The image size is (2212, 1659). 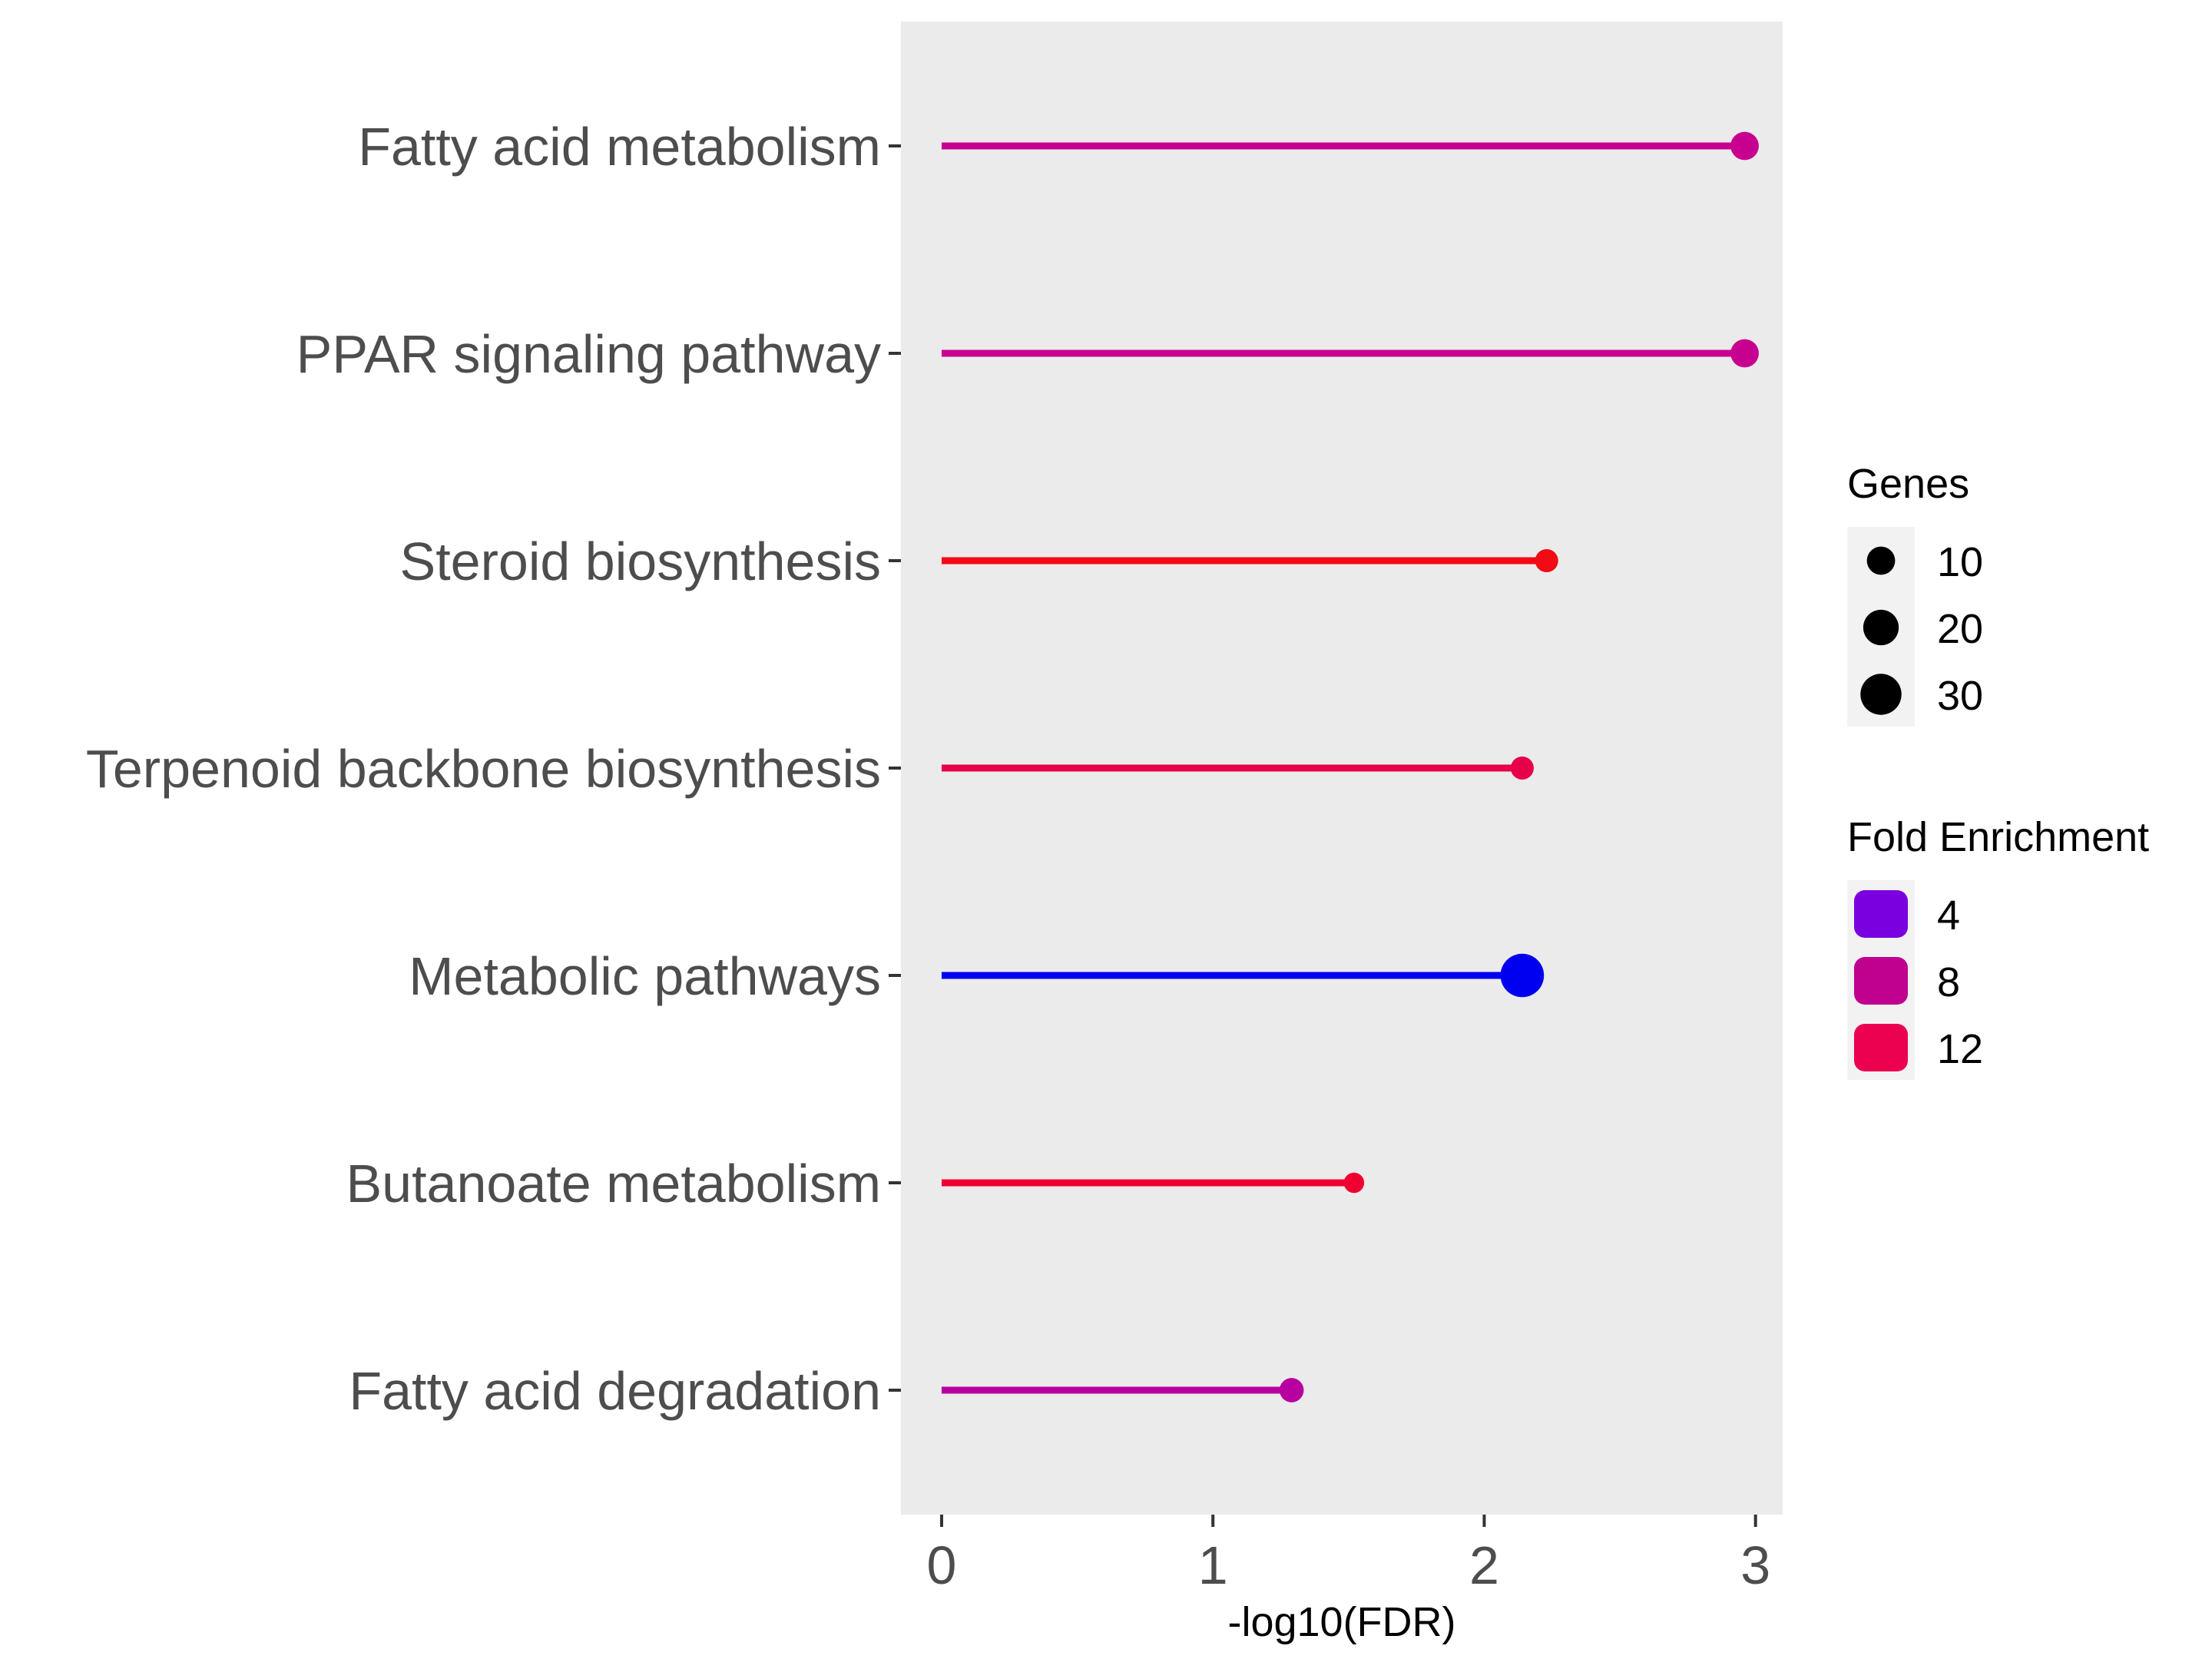 I want to click on y-category-label: Steroid biosynthesis, so click(x=641, y=561).